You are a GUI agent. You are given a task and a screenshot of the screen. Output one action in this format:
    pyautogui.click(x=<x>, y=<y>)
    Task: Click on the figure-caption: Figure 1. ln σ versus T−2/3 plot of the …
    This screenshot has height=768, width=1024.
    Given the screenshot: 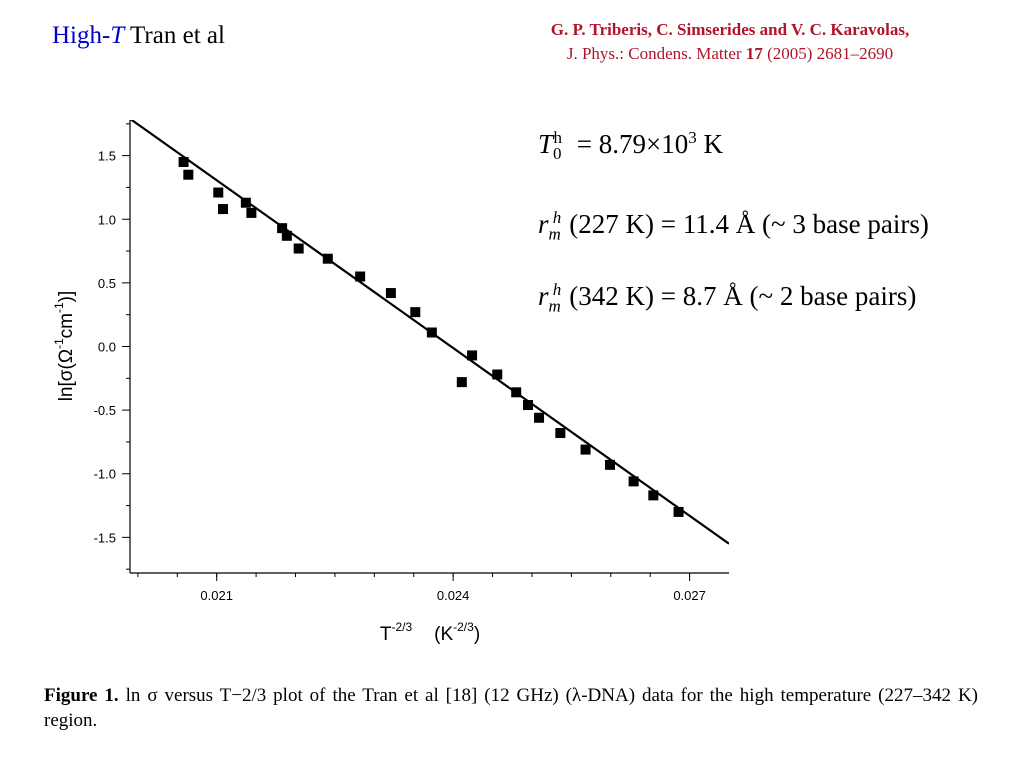 What is the action you would take?
    pyautogui.click(x=511, y=708)
    